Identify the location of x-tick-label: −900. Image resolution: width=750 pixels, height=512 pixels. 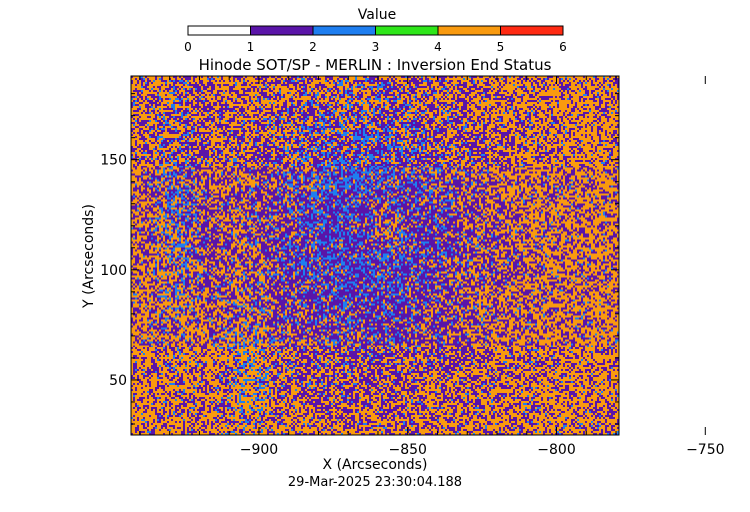
(259, 450).